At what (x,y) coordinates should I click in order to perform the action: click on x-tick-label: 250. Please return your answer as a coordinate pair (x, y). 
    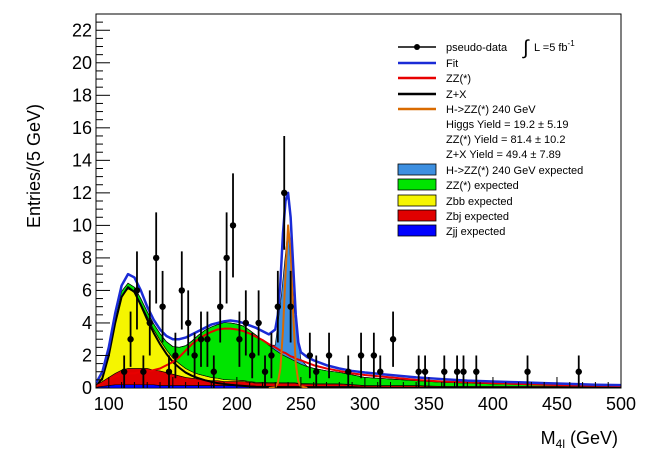
    Looking at the image, I should click on (301, 404).